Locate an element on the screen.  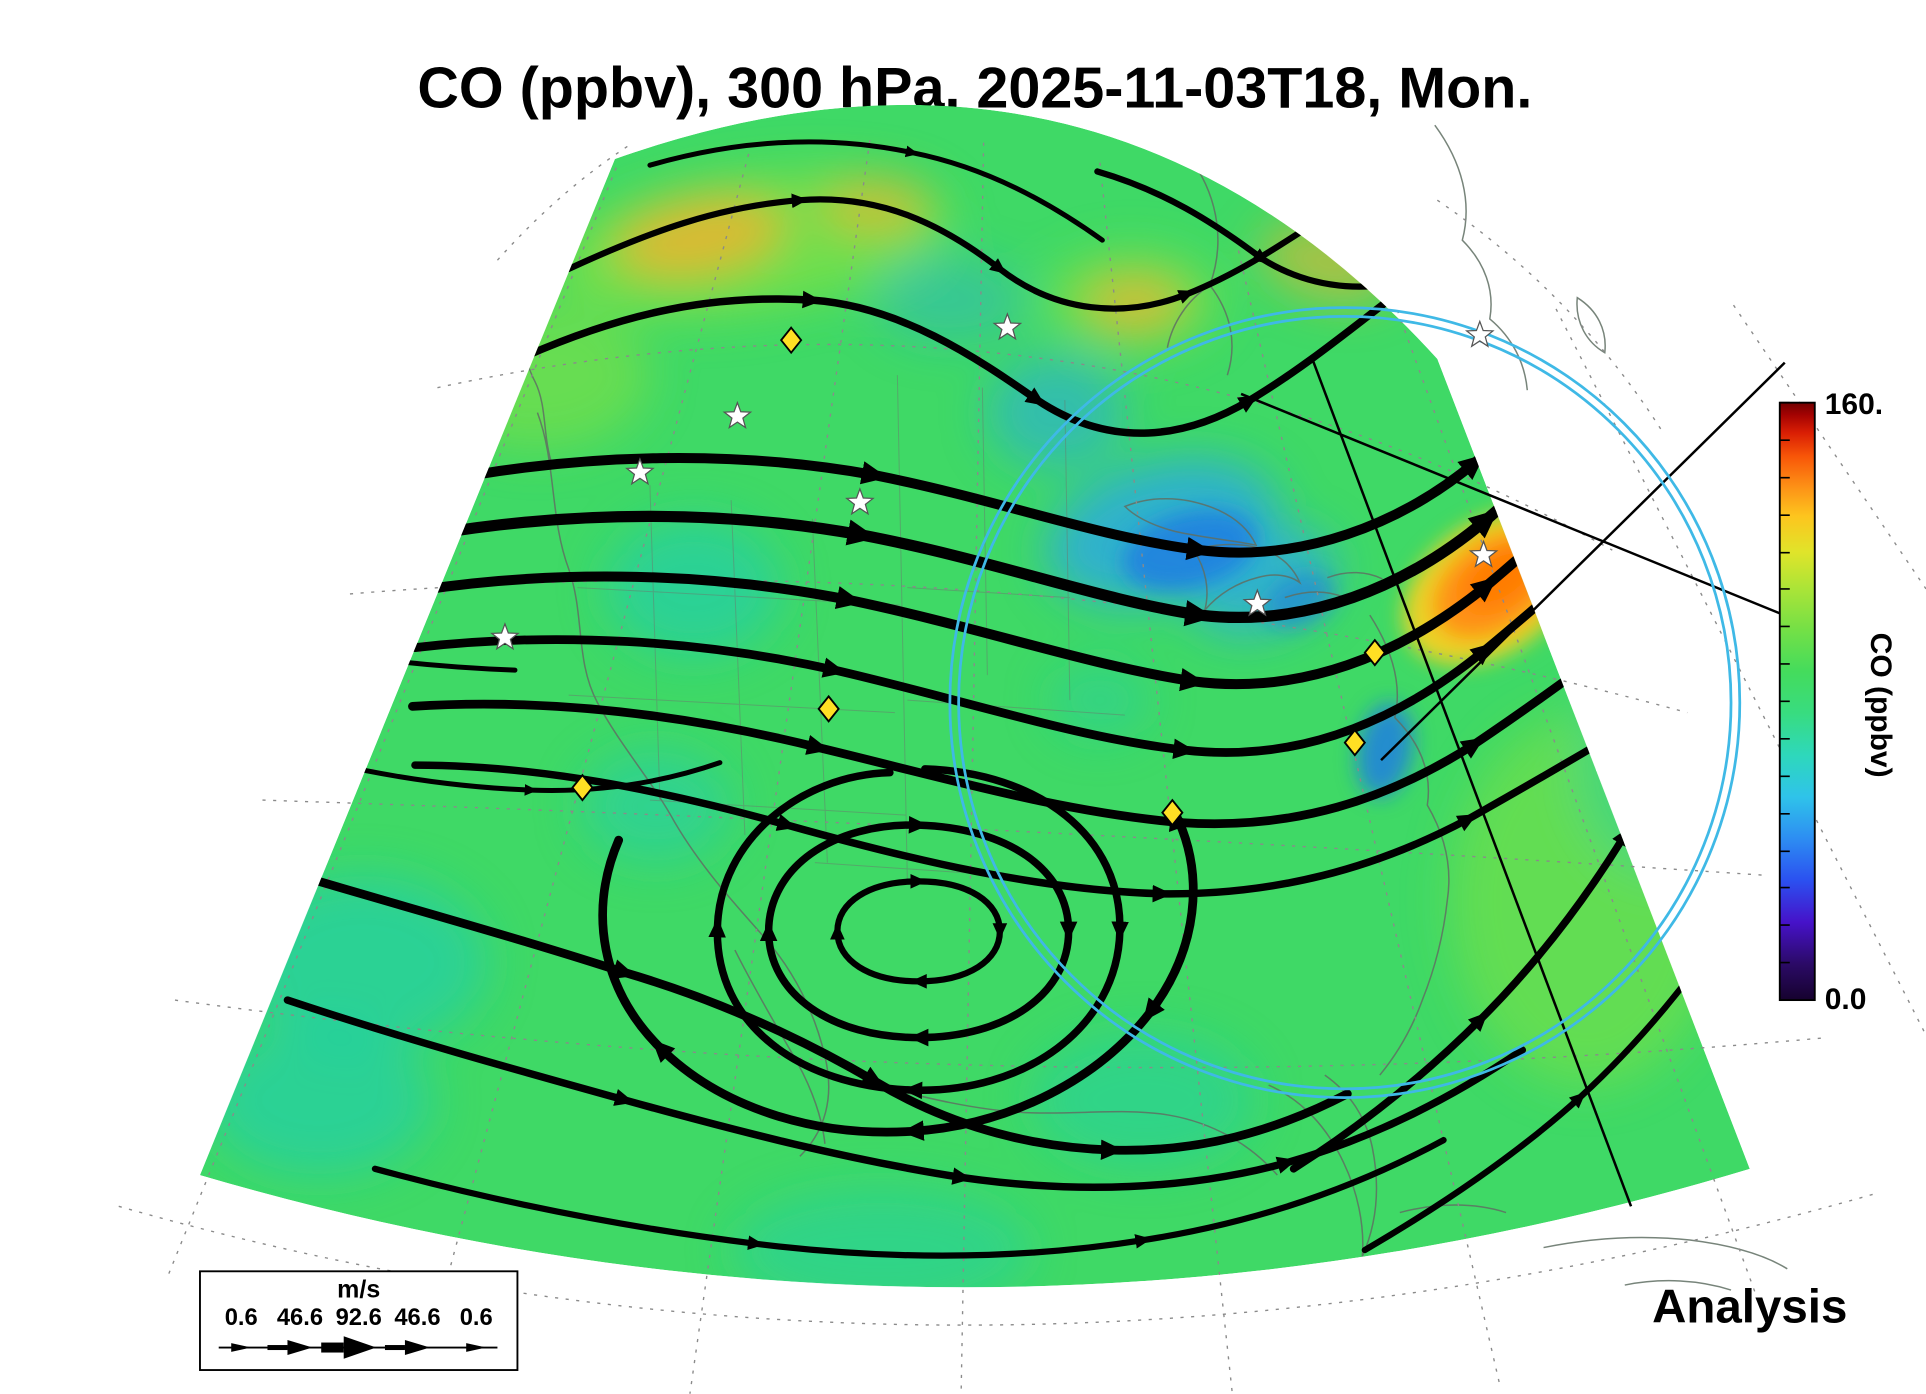
colorbar-ticks is located at coordinates (1784, 701).